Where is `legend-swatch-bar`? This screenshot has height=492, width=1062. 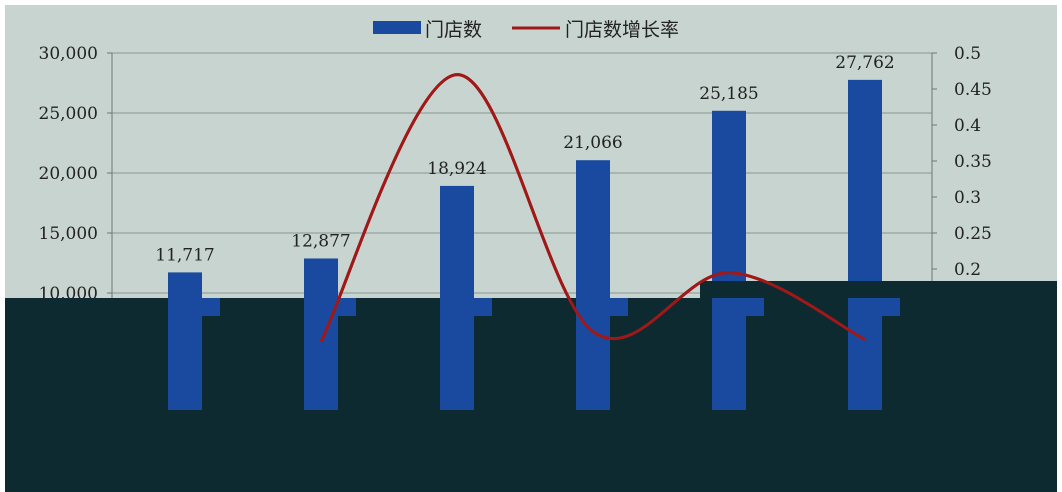 legend-swatch-bar is located at coordinates (397, 27).